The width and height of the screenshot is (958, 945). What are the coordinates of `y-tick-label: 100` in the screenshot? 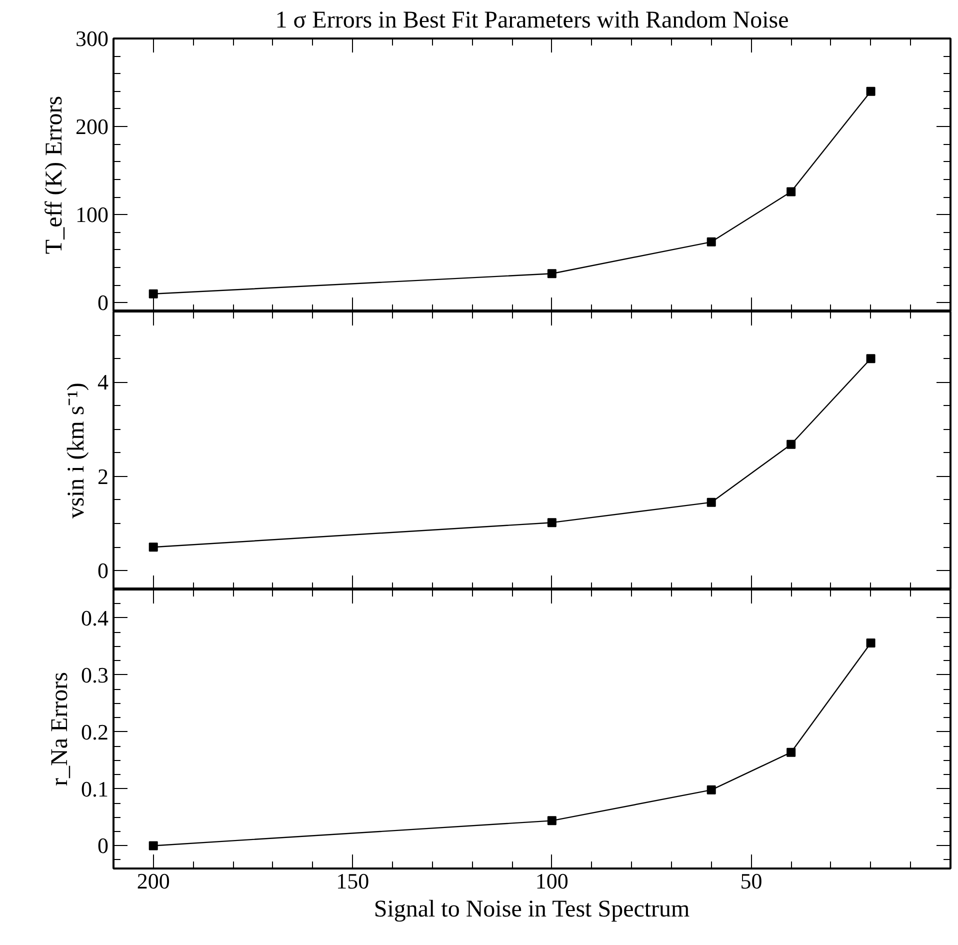 It's located at (92, 215).